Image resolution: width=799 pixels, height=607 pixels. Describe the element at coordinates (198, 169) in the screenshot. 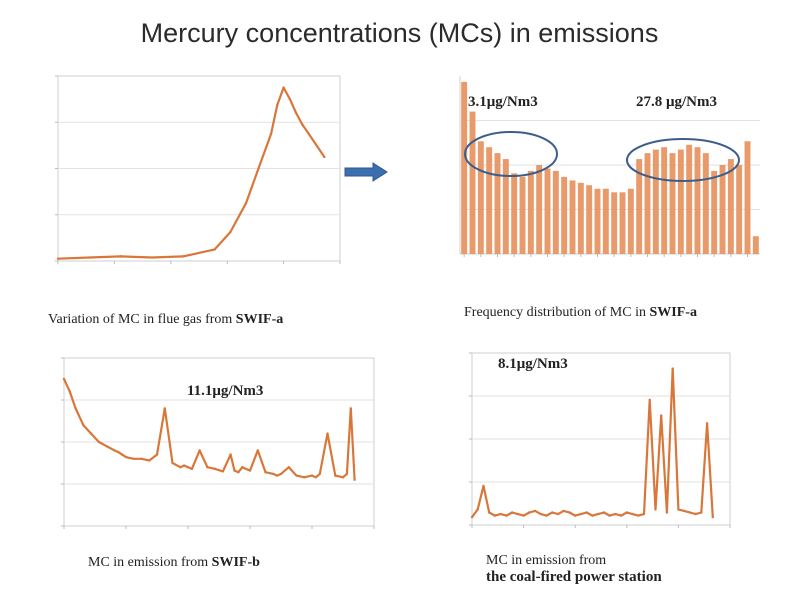

I see `chart-mc-variation-swif-a` at that location.